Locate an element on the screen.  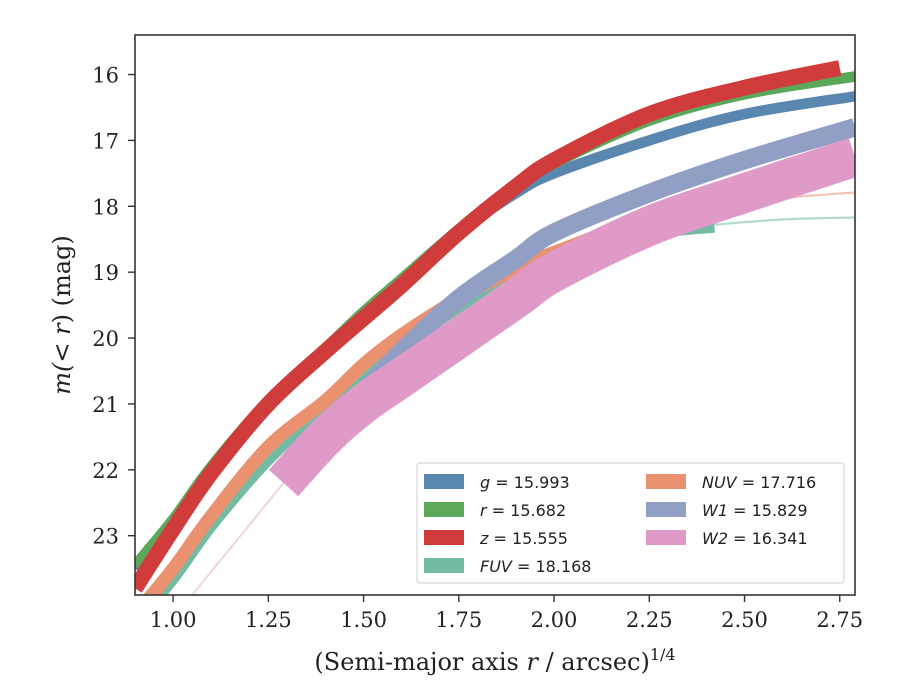
legend-label-fuv: FUV = 18.168 is located at coordinates (535, 566).